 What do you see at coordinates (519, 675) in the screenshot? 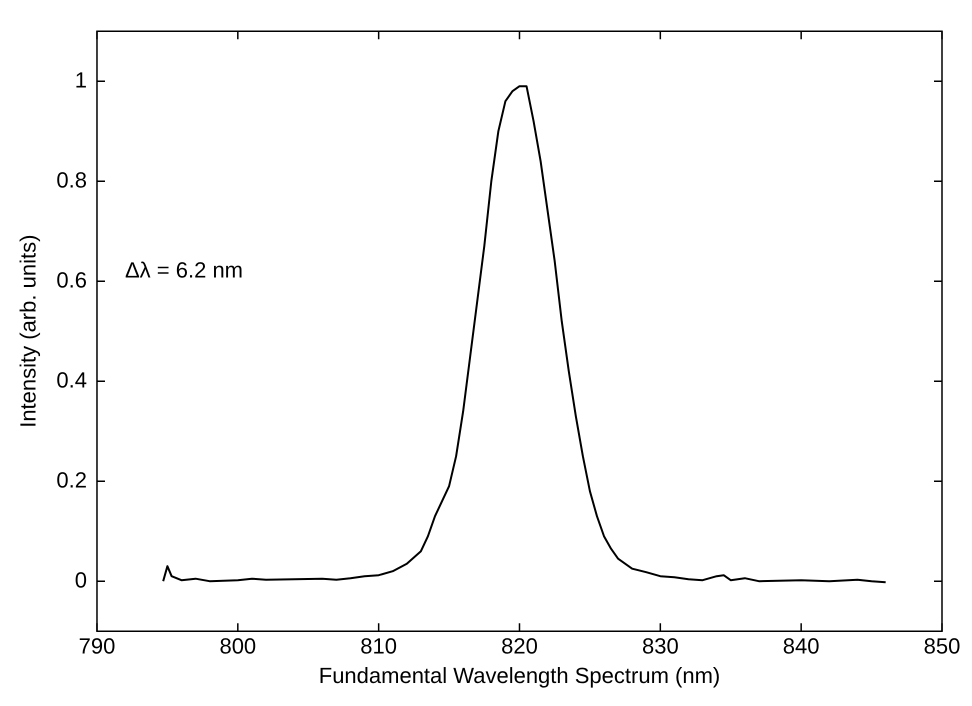
I see `x-axis-title: Fundamental Wavelength Spectrum (nm)` at bounding box center [519, 675].